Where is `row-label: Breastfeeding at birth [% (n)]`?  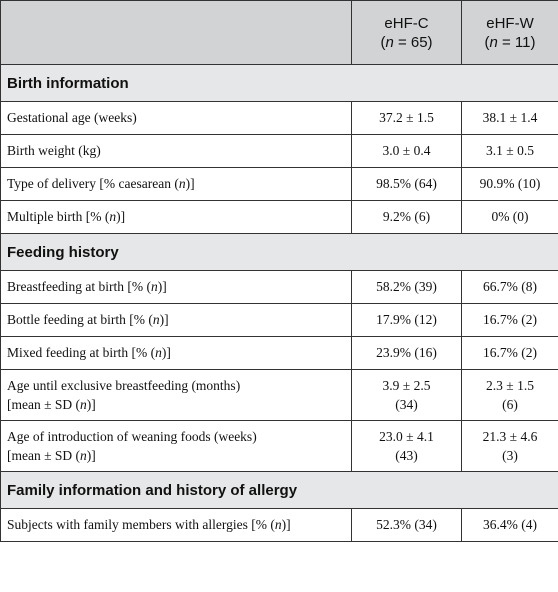 row-label: Breastfeeding at birth [% (n)] is located at coordinates (176, 287).